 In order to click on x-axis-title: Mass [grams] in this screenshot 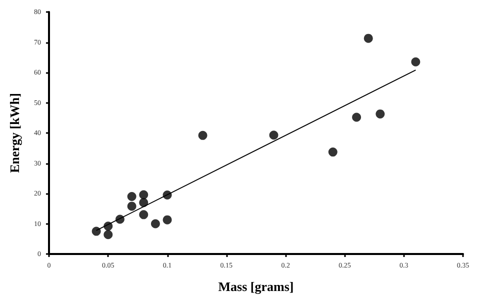, I will do `click(256, 286)`.